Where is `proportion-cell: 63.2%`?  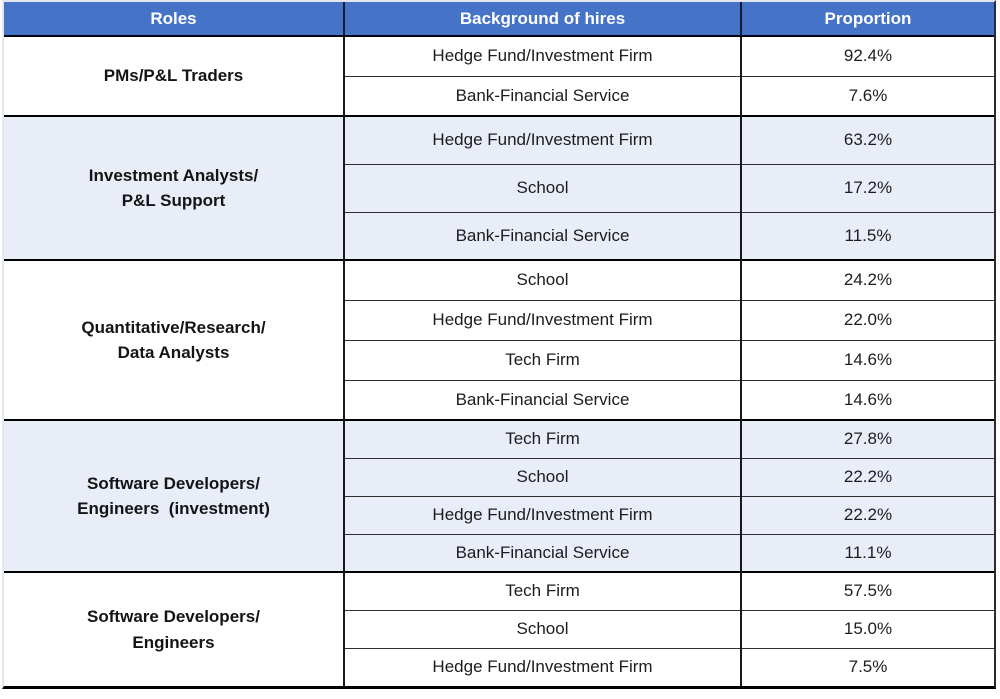
proportion-cell: 63.2% is located at coordinates (867, 139).